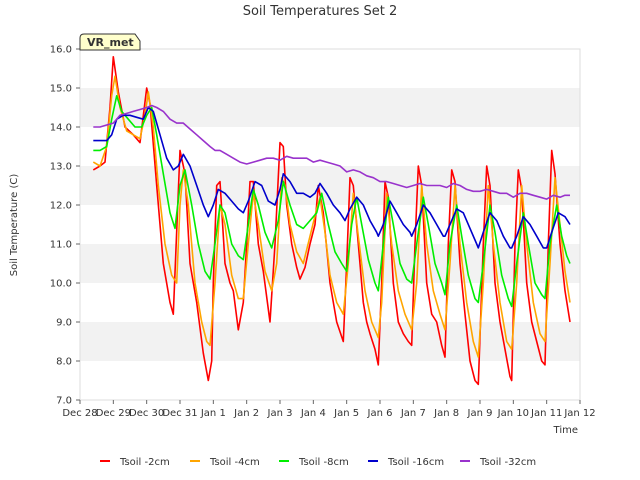  What do you see at coordinates (246, 413) in the screenshot?
I see `x-tick-label: Jan 2` at bounding box center [246, 413].